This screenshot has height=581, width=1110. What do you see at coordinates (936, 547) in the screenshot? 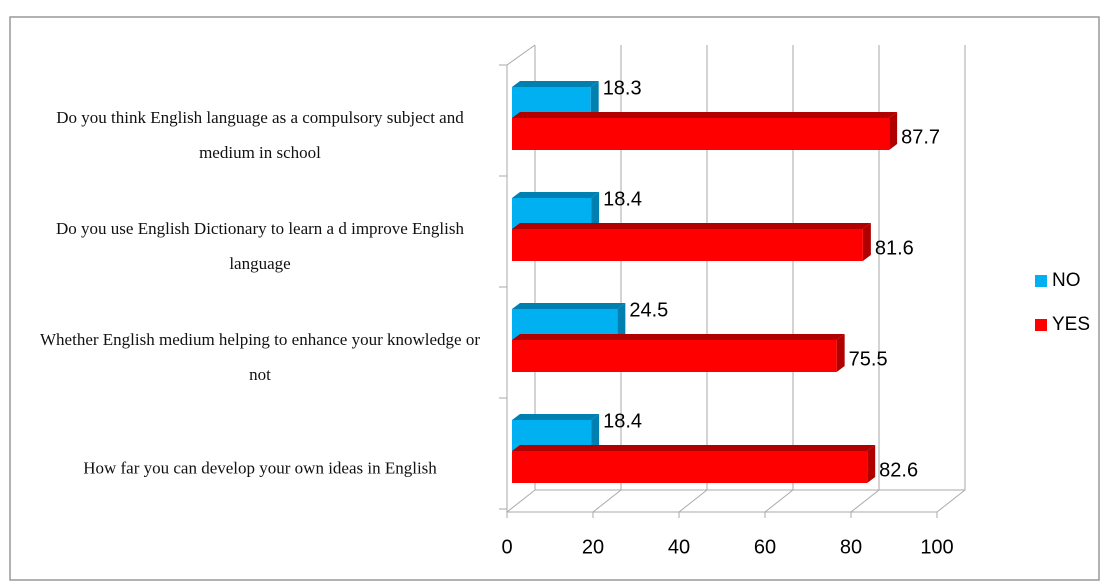
I see `x-tick-label: 100` at bounding box center [936, 547].